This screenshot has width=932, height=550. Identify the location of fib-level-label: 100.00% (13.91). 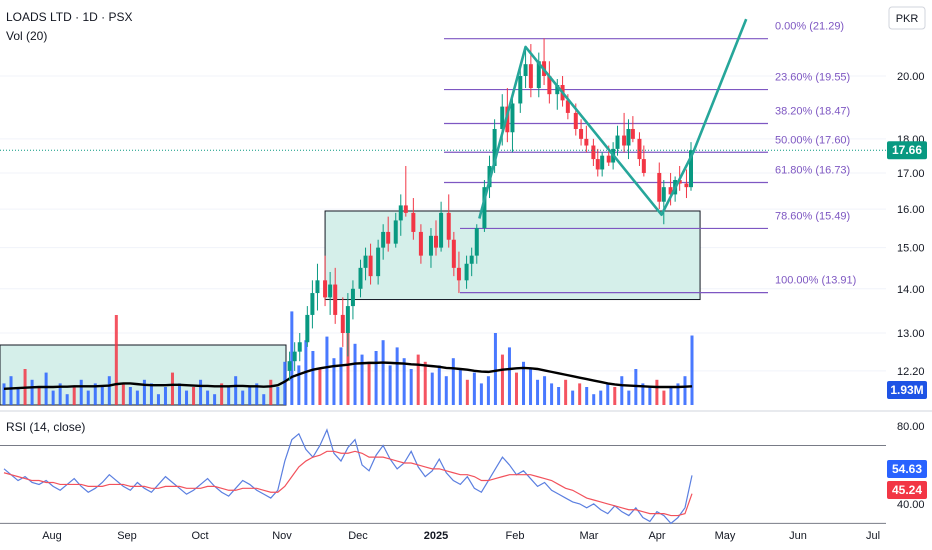
(815, 281).